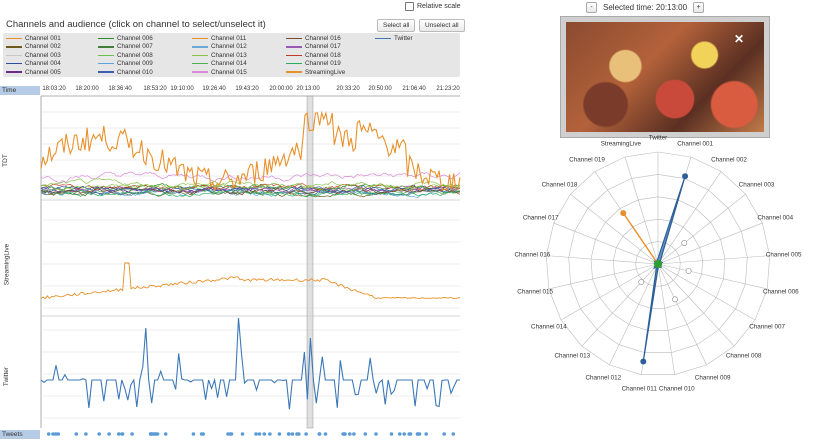  Describe the element at coordinates (125, 72) in the screenshot. I see `legend-item: Channel 010` at that location.